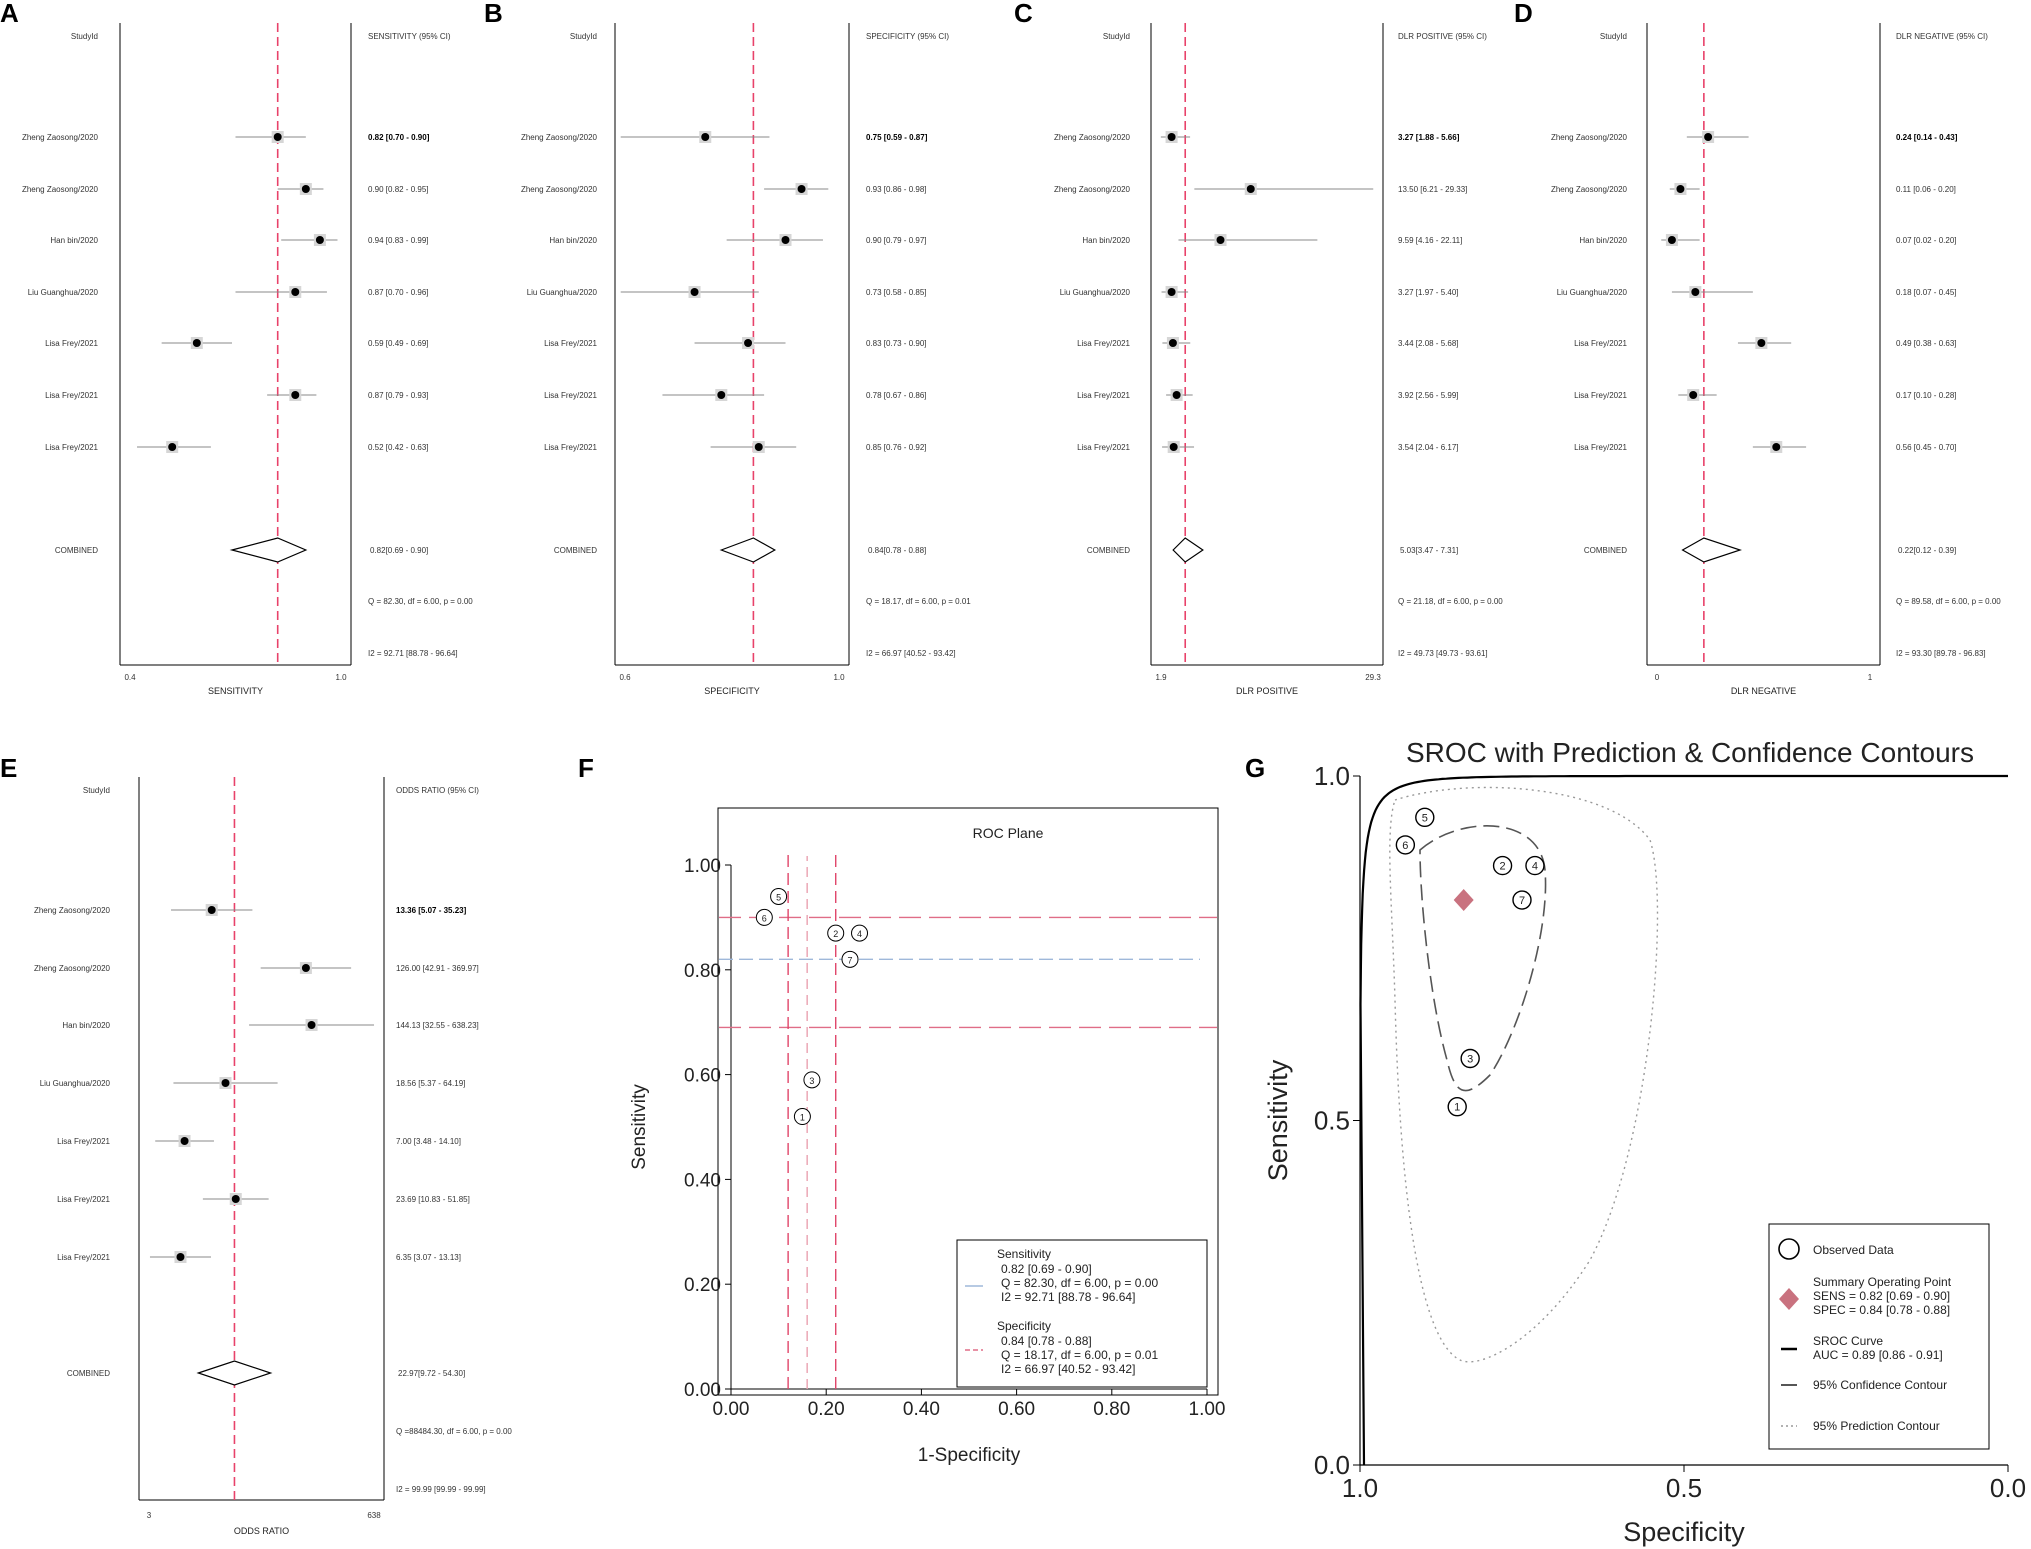 The image size is (2031, 1549). I want to click on sroc-legend, so click(1879, 1336).